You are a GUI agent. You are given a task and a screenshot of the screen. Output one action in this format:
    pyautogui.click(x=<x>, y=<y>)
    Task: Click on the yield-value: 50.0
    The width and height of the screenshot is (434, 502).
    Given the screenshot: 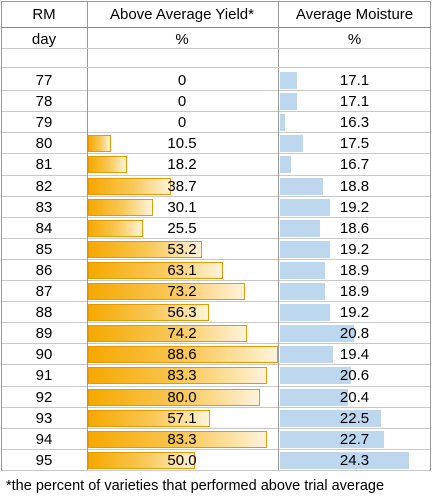 What is the action you would take?
    pyautogui.click(x=182, y=460)
    